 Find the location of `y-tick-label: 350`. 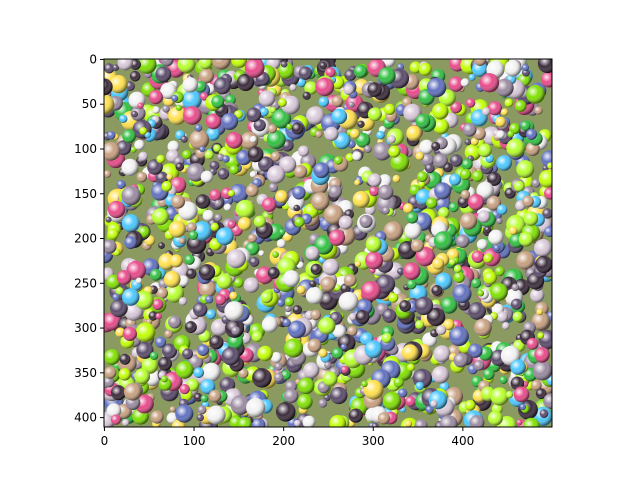

y-tick-label: 350 is located at coordinates (85, 373).